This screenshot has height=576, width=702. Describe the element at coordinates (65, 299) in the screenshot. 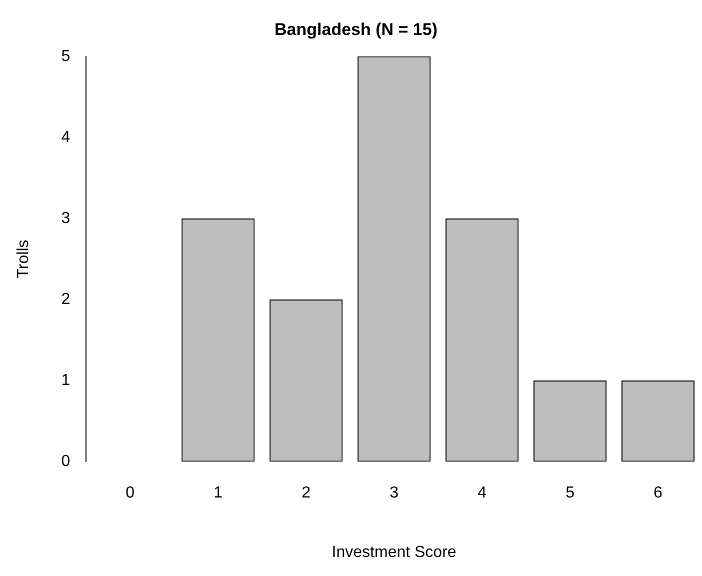

I see `y-tick-label: 2` at that location.